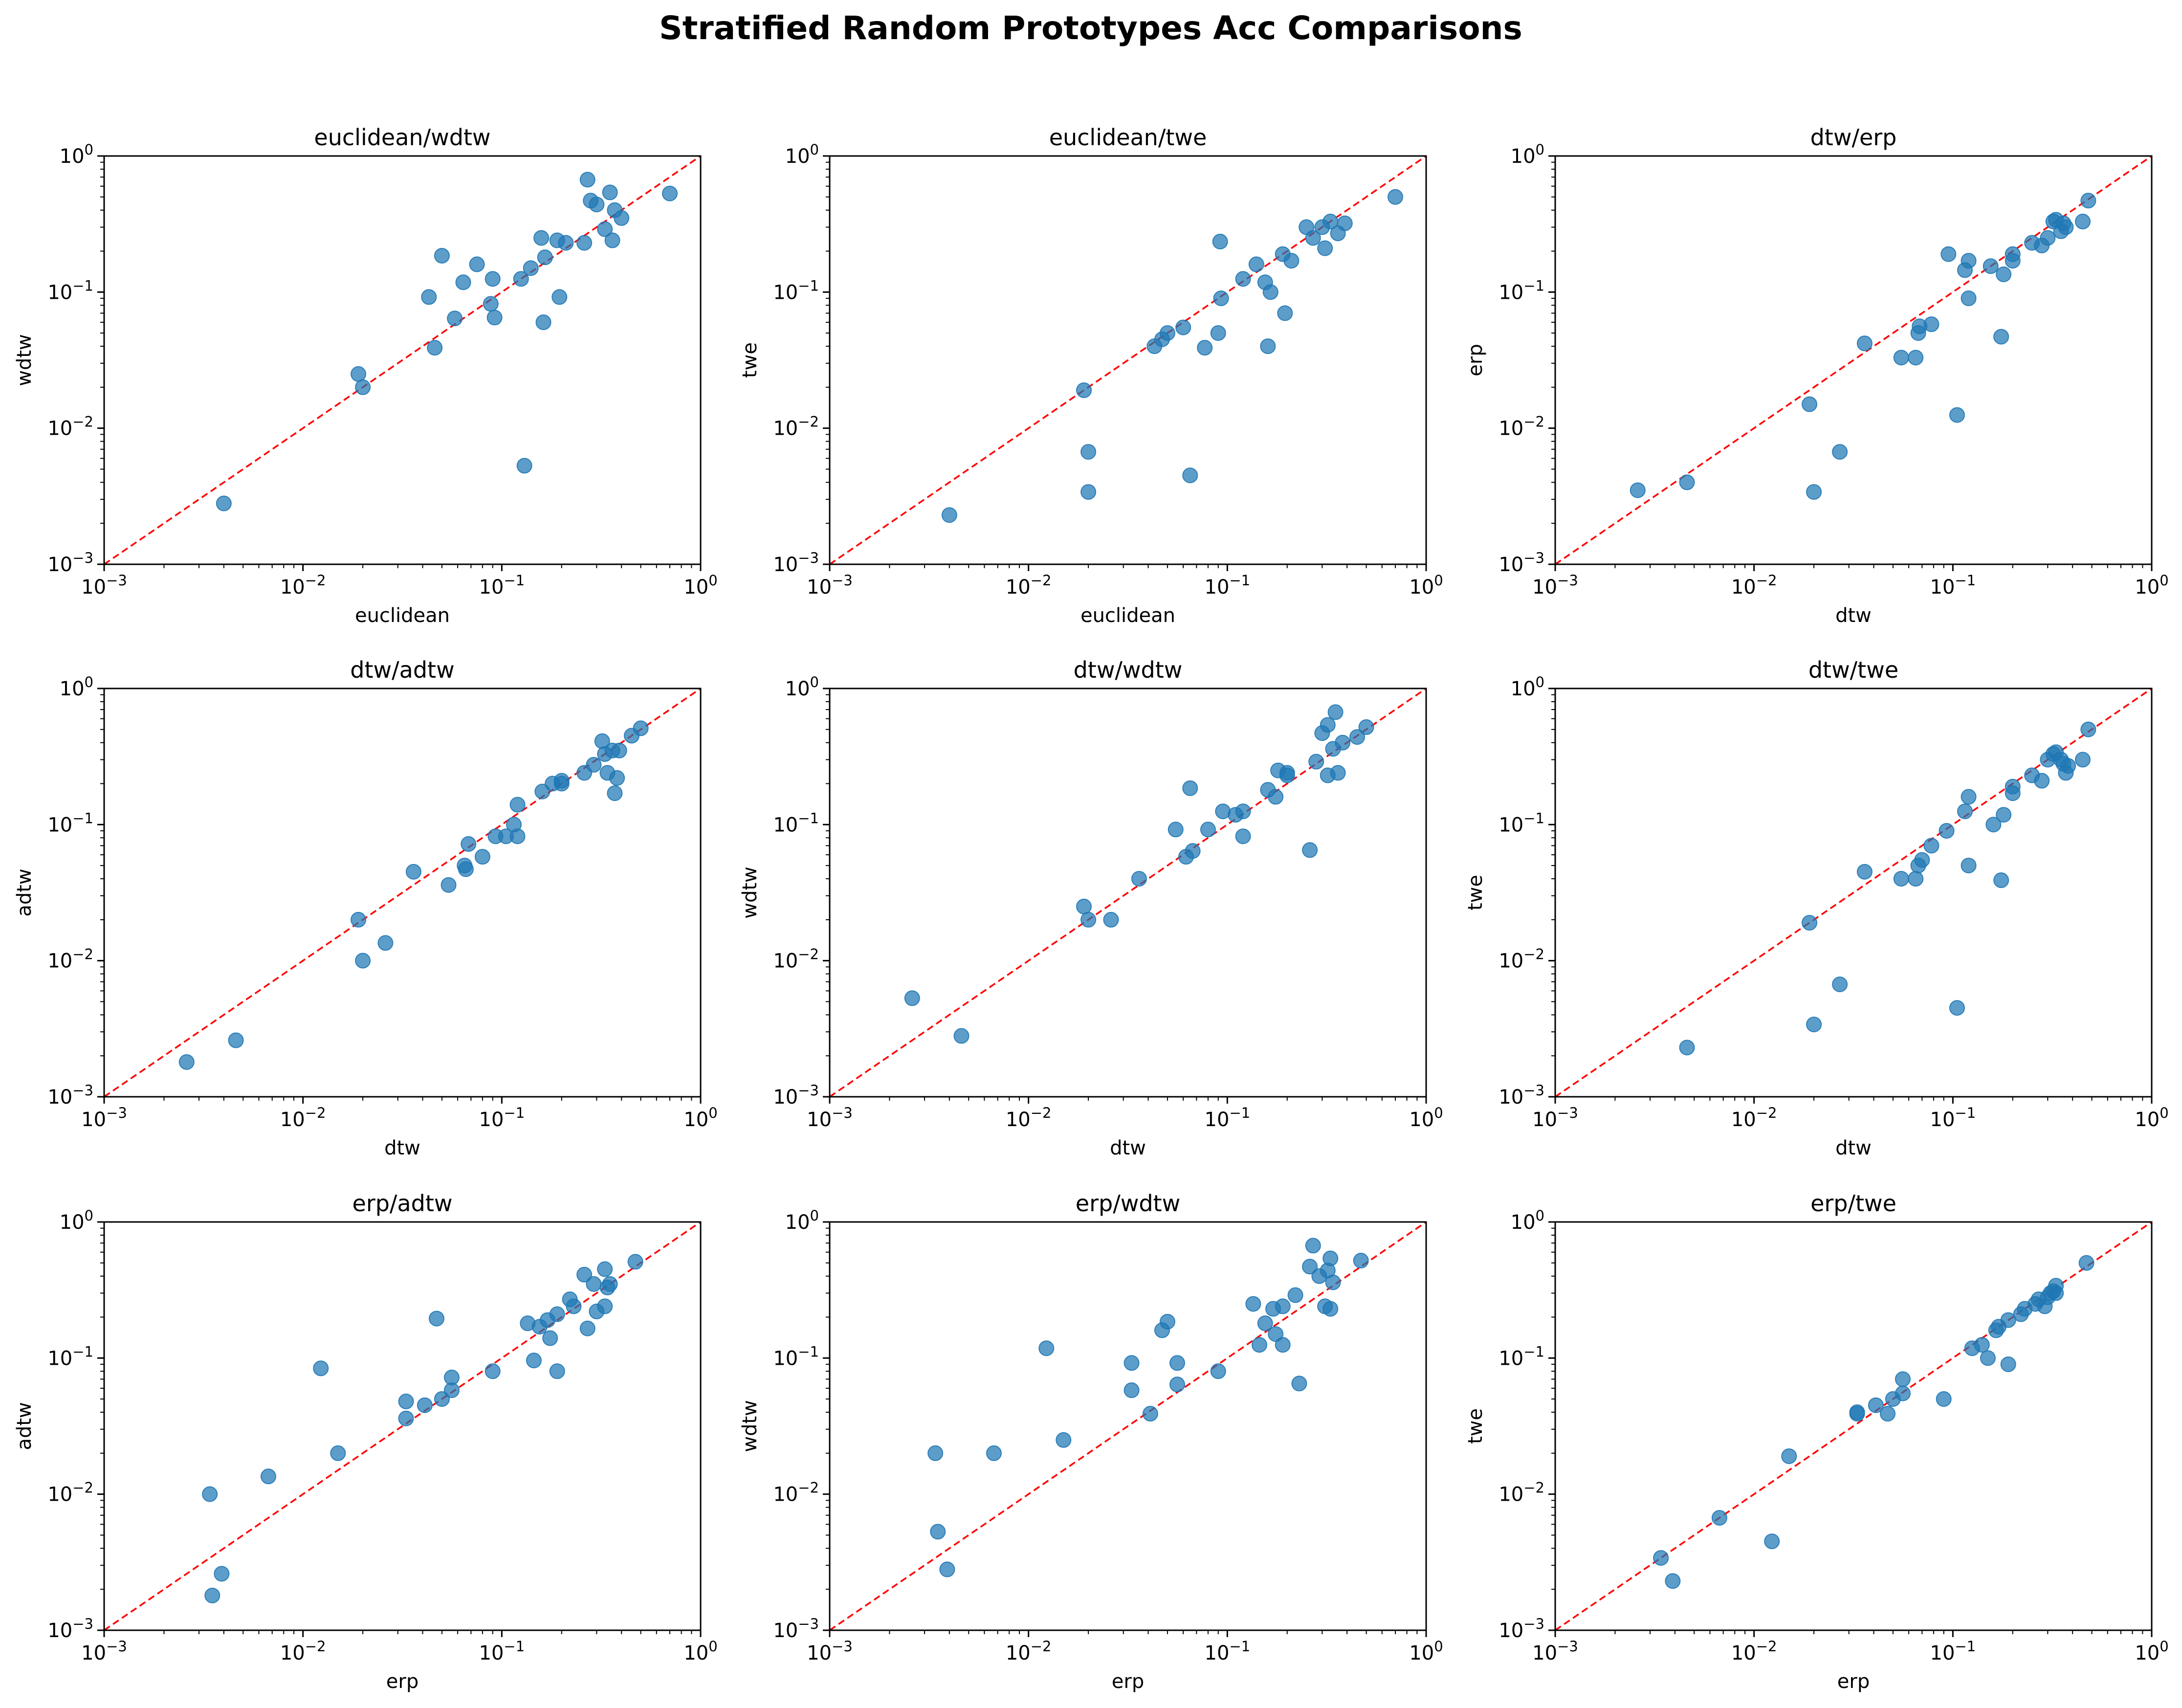 This screenshot has width=2182, height=1708. What do you see at coordinates (1555, 585) in the screenshot?
I see `x-tick-label: 10⁻³` at bounding box center [1555, 585].